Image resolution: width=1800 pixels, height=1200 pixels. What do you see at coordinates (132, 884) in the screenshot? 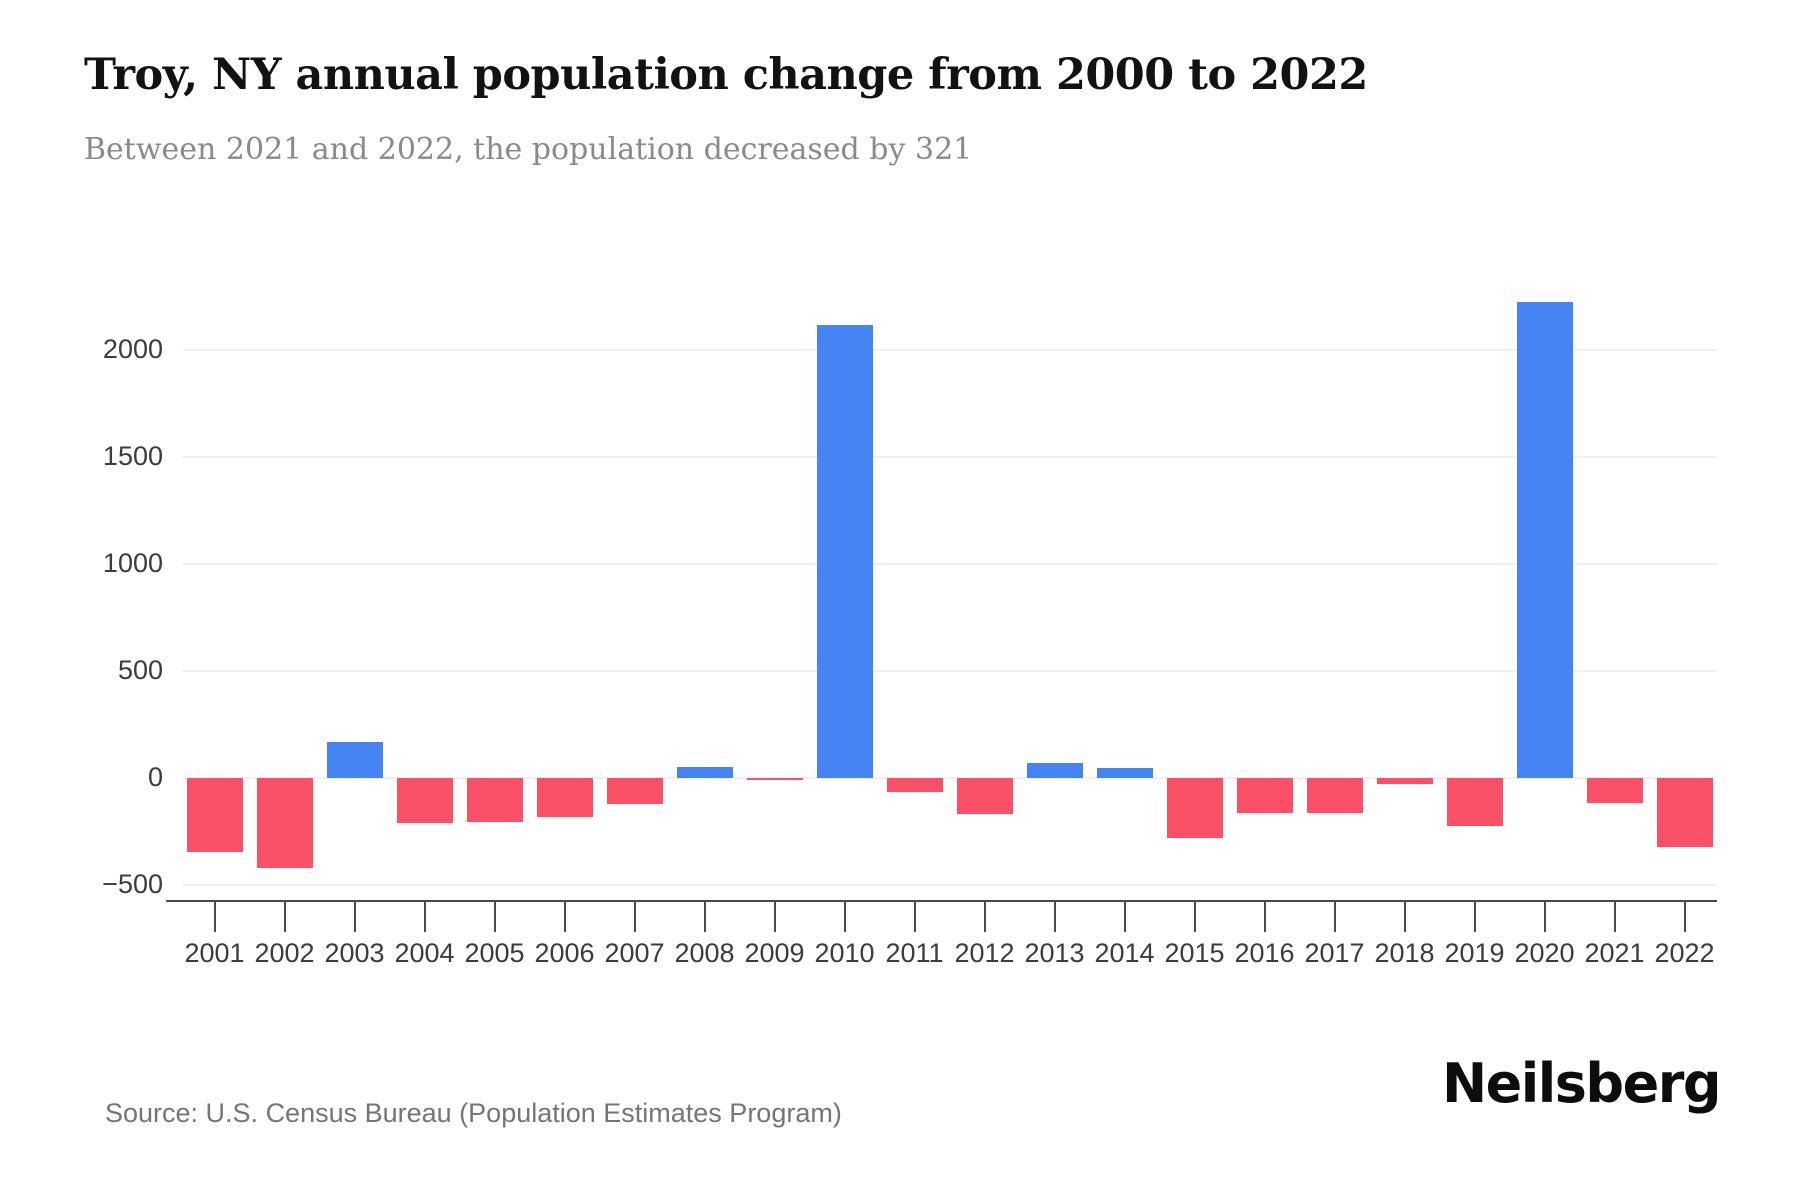
I see `y-axis-tick-label: −500` at bounding box center [132, 884].